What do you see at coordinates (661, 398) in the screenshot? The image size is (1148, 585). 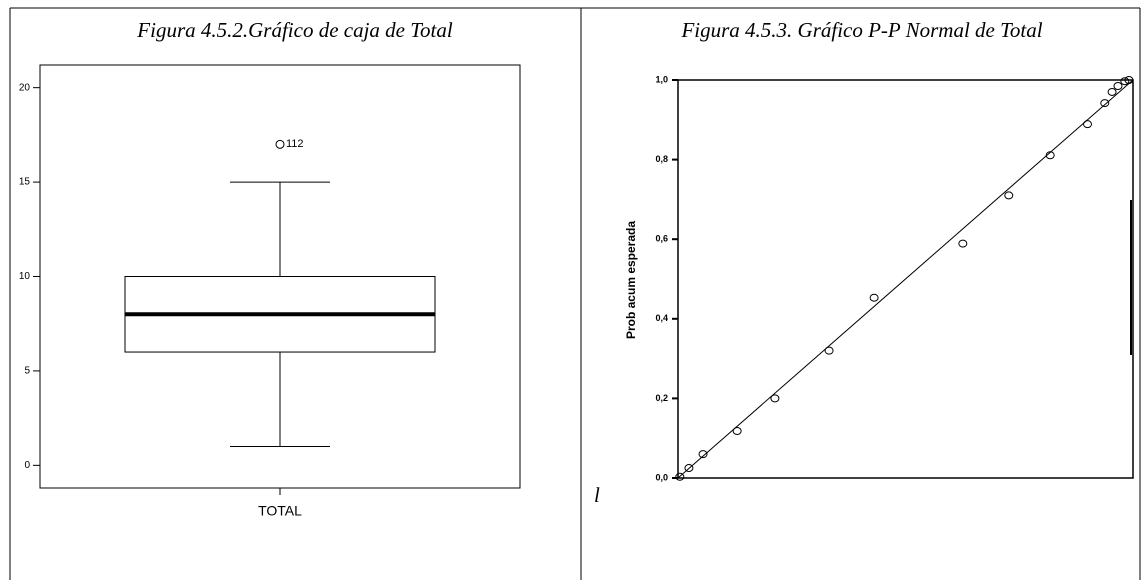 I see `y-tick-label: 0,2` at bounding box center [661, 398].